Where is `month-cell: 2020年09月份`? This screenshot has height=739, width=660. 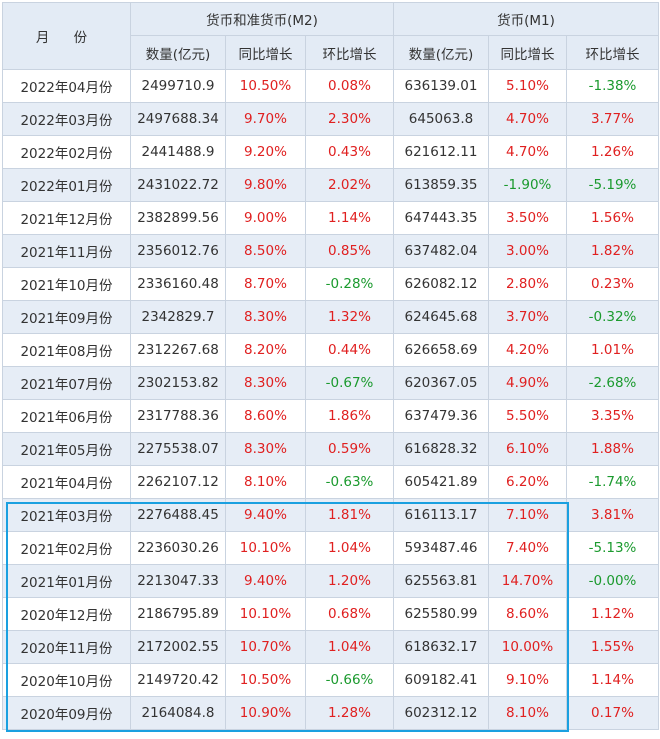
month-cell: 2020年09月份 is located at coordinates (66, 713).